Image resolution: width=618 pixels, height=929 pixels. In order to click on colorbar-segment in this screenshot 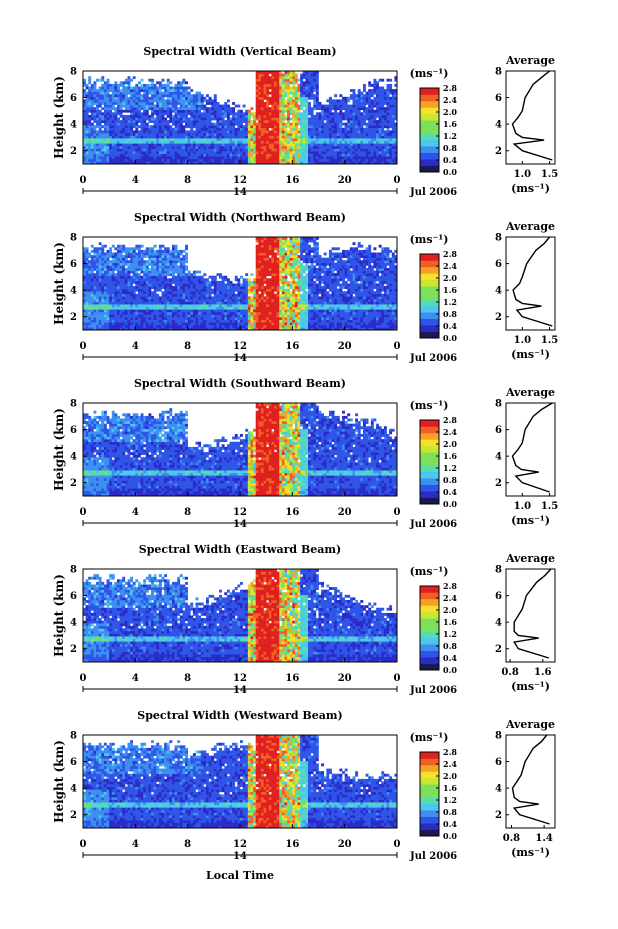, I will do `click(429, 156)`.